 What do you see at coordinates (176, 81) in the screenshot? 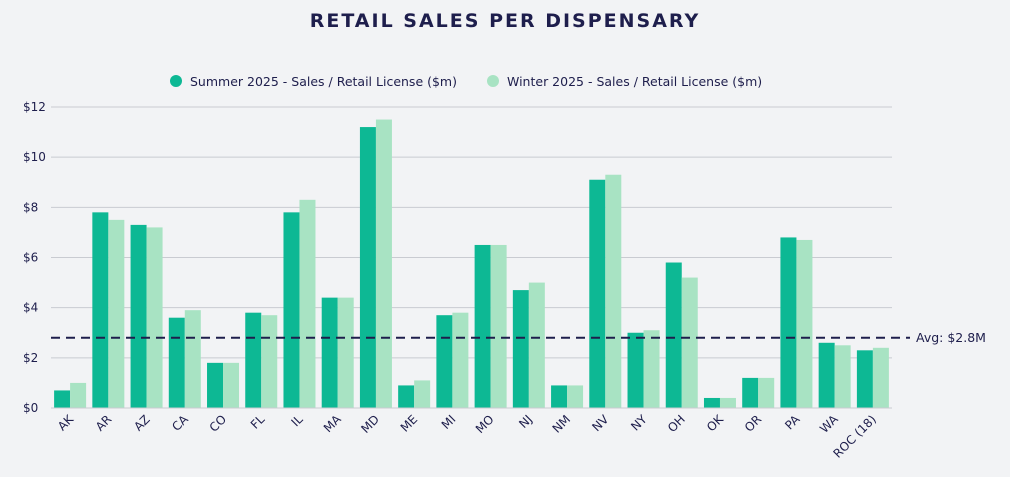
I see `legend-swatch-summer` at bounding box center [176, 81].